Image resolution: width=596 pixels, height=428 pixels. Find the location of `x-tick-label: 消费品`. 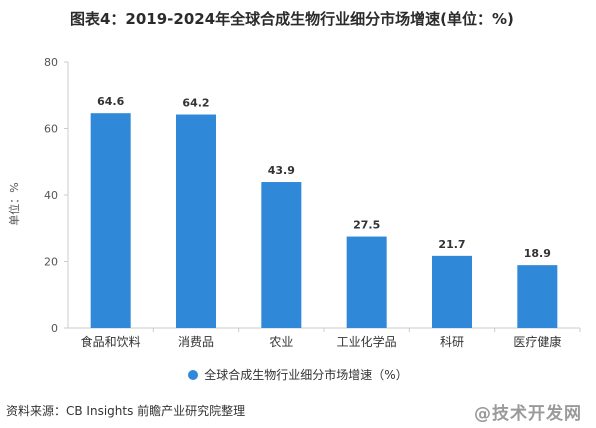

x-tick-label: 消费品 is located at coordinates (196, 342).